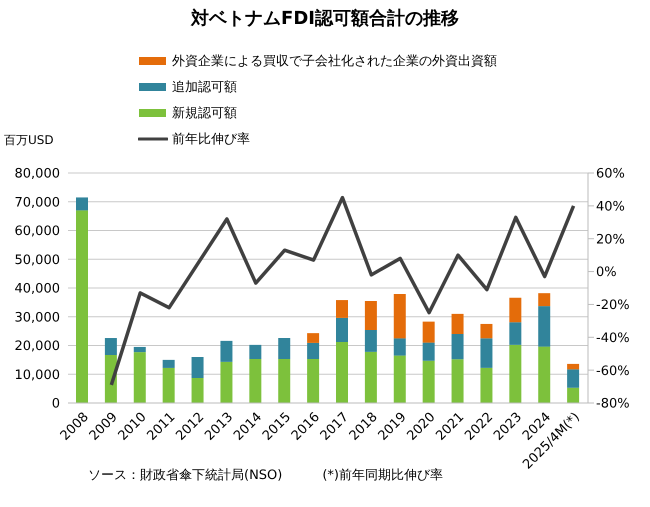 The image size is (650, 507). What do you see at coordinates (613, 404) in the screenshot?
I see `y2-tick-label: -80%` at bounding box center [613, 404].